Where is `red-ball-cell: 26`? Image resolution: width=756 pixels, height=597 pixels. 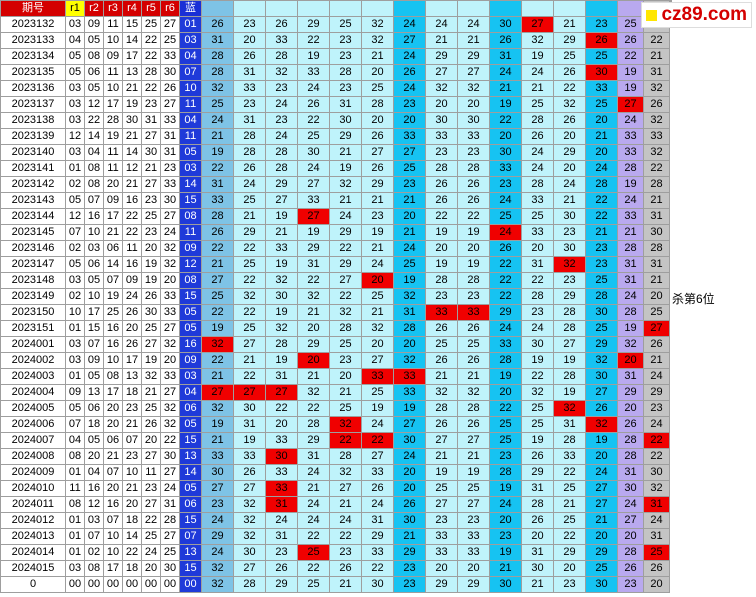
red-ball-cell: 26 is located at coordinates (170, 88).